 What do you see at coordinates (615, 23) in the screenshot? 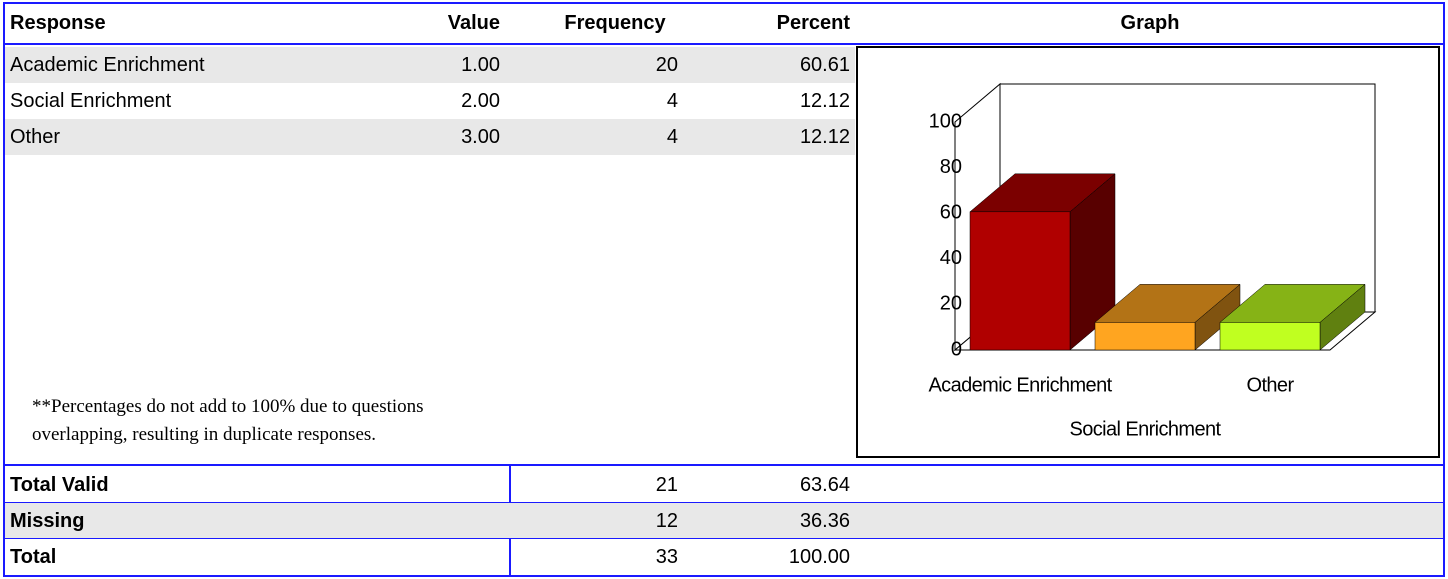
I see `column-header: Frequency` at bounding box center [615, 23].